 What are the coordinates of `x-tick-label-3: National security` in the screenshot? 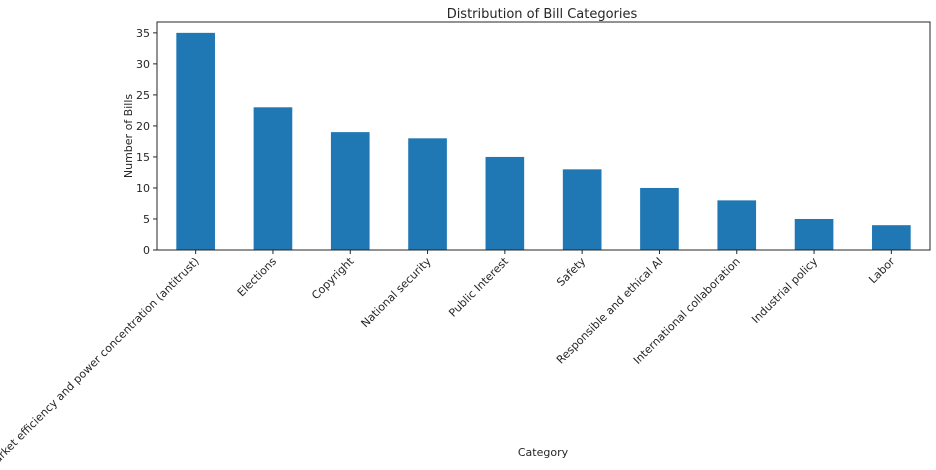 It's located at (396, 292).